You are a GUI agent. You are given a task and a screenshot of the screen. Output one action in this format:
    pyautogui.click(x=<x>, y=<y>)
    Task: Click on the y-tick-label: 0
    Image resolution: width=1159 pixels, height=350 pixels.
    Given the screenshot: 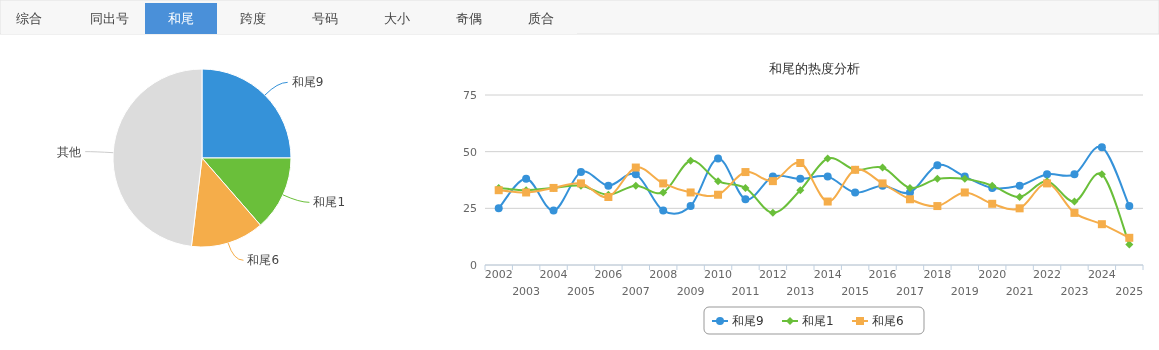 What is the action you would take?
    pyautogui.click(x=473, y=265)
    